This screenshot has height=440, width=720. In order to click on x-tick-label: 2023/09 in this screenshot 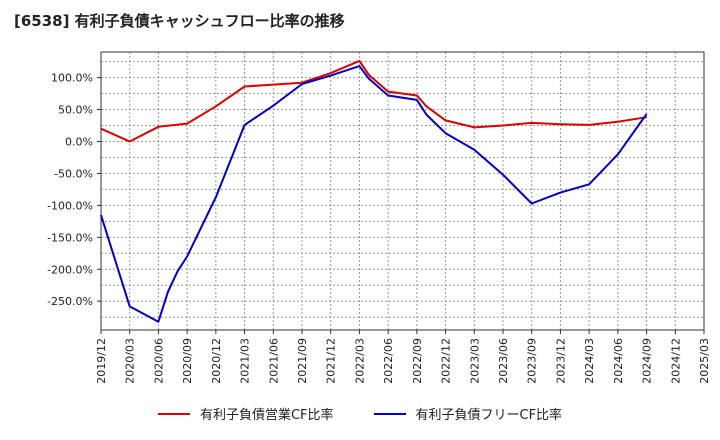, I will do `click(532, 361)`.